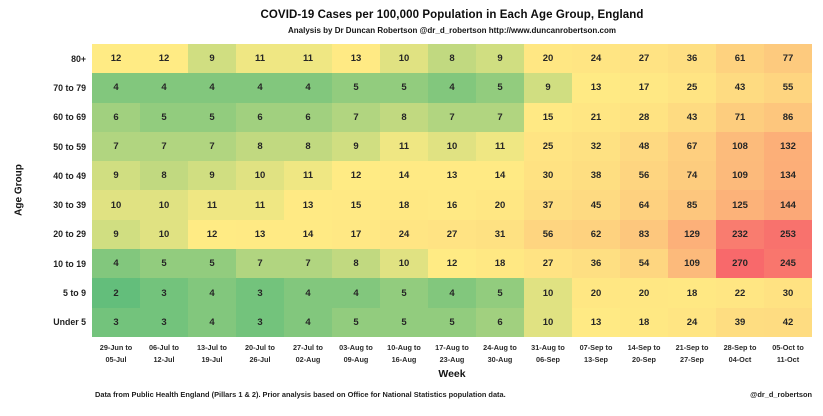 The width and height of the screenshot is (823, 416). Describe the element at coordinates (788, 176) in the screenshot. I see `heatmap-cell: 134` at that location.